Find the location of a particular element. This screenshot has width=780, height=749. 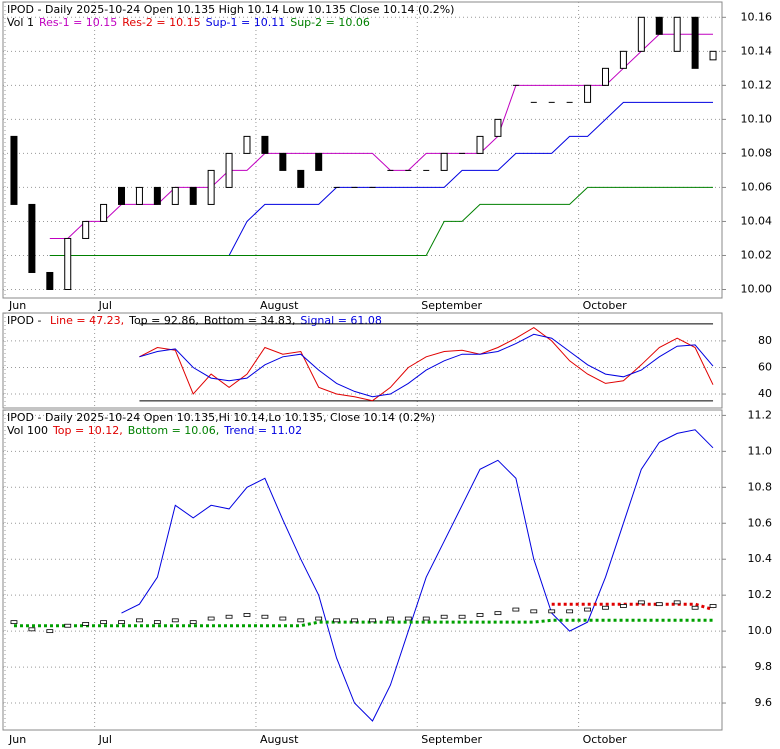

y-tick-label: 10.00 is located at coordinates (757, 288).